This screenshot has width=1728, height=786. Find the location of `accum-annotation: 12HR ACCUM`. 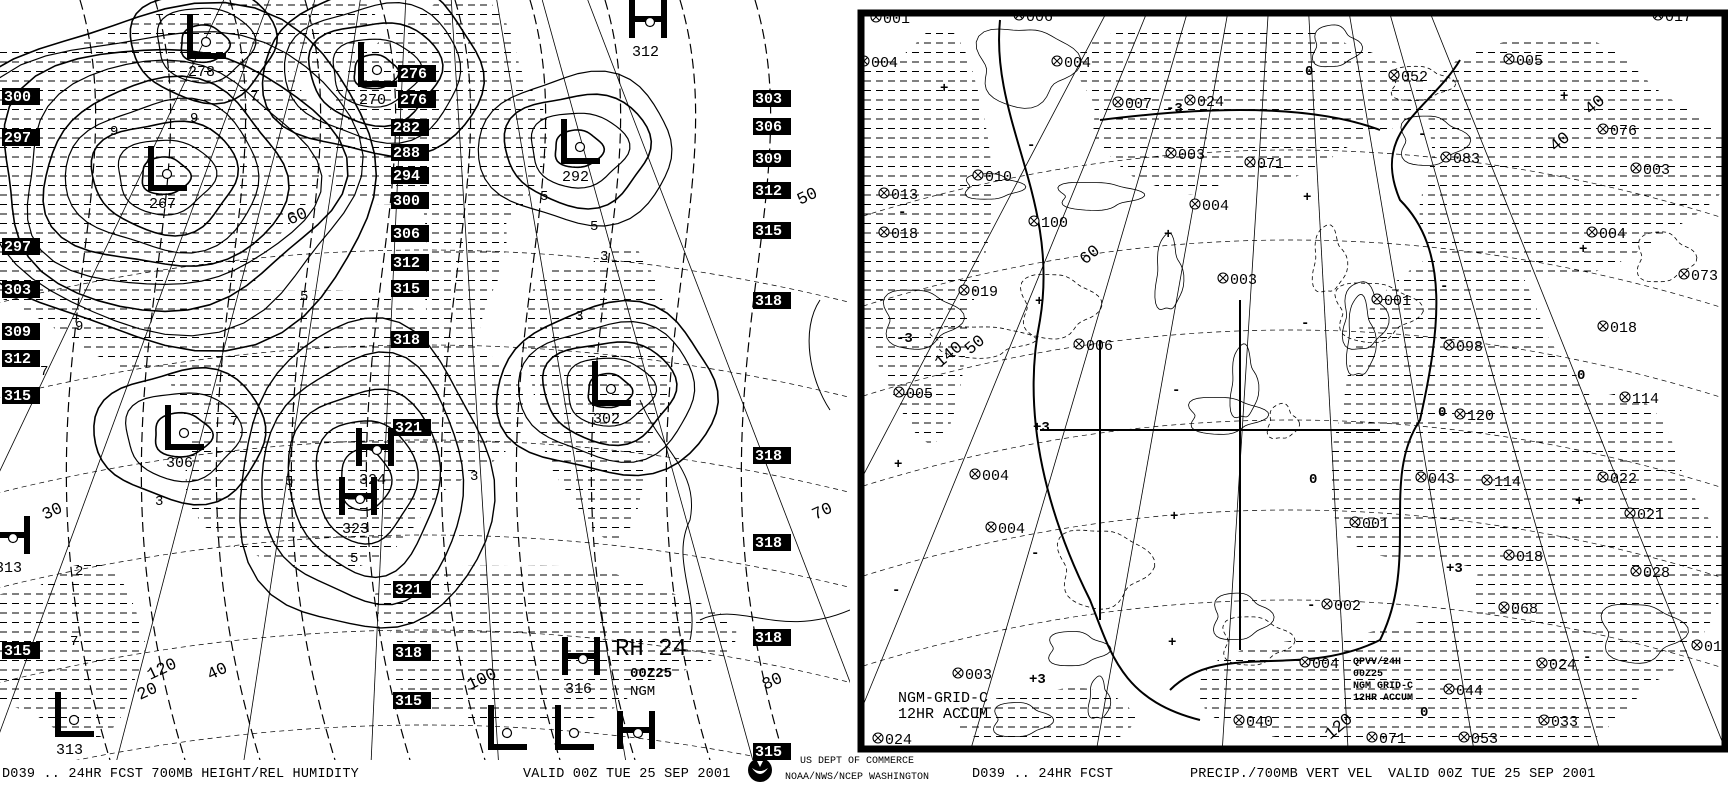

accum-annotation: 12HR ACCUM is located at coordinates (943, 714).